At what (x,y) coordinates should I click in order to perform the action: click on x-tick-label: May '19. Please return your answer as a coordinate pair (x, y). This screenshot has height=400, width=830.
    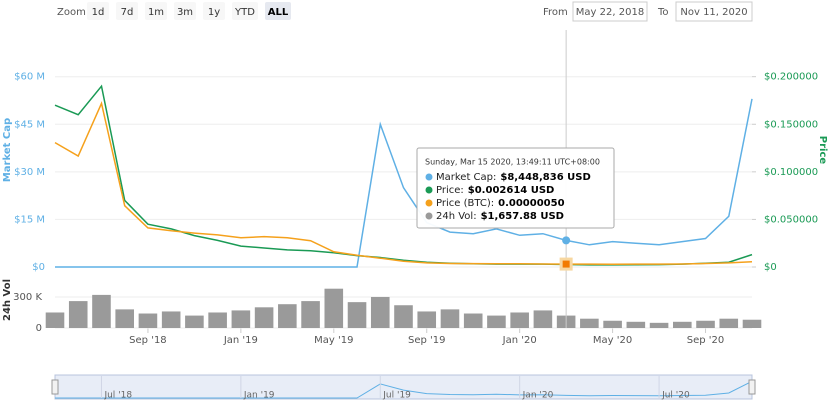
    Looking at the image, I should click on (333, 340).